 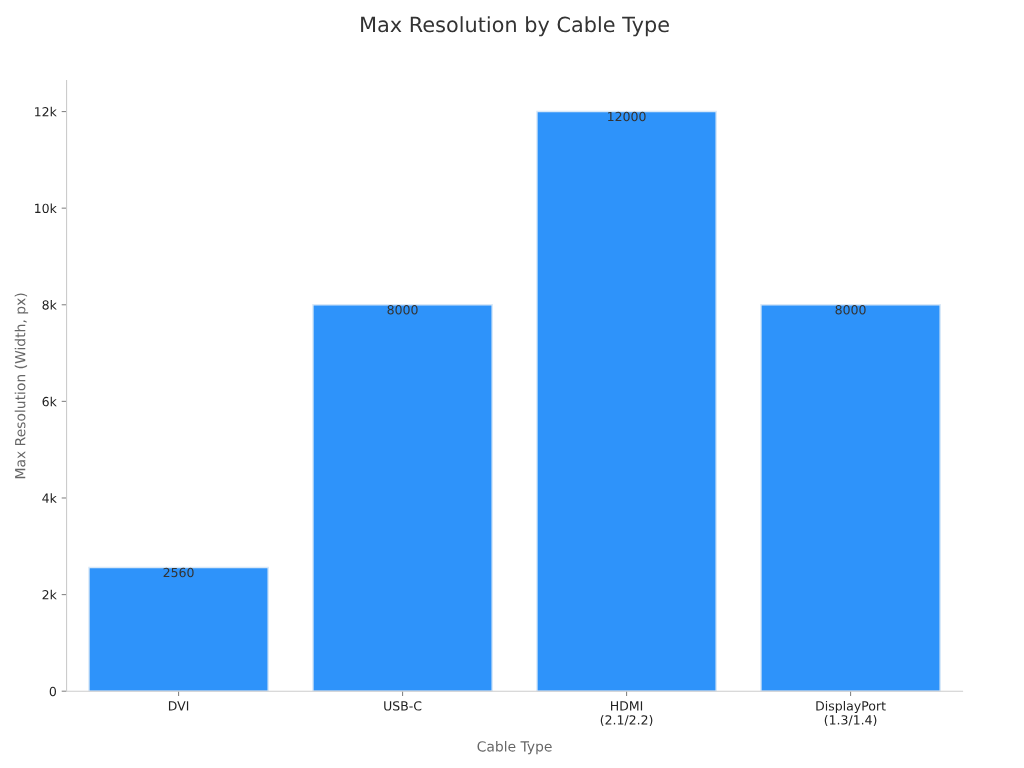 I want to click on x-tick-label: DVI, so click(x=178, y=706).